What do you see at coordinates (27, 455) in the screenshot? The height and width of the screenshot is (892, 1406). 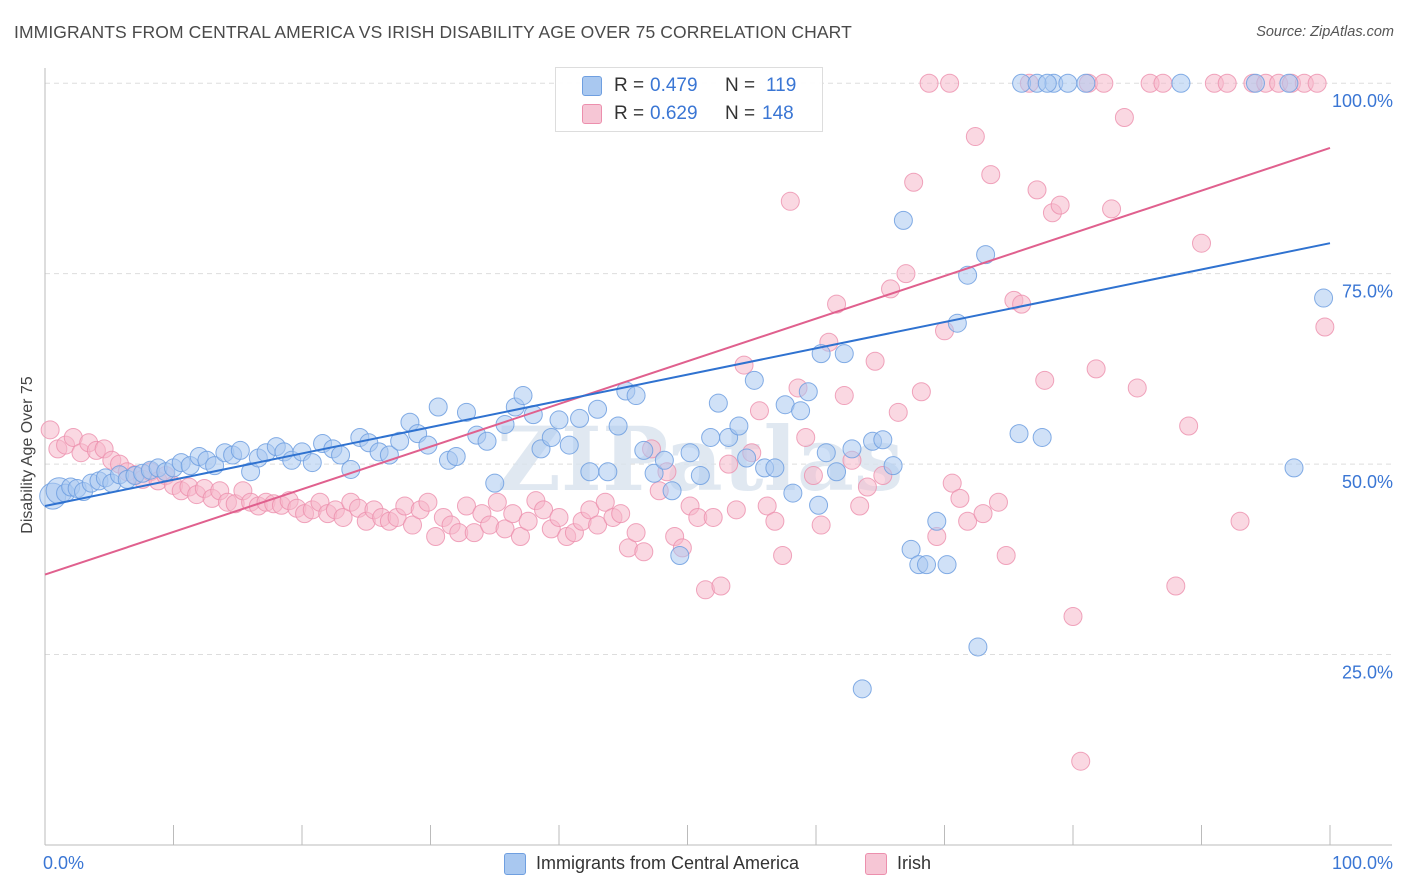 I see `y-axis-label: Disability Age Over 75` at bounding box center [27, 455].